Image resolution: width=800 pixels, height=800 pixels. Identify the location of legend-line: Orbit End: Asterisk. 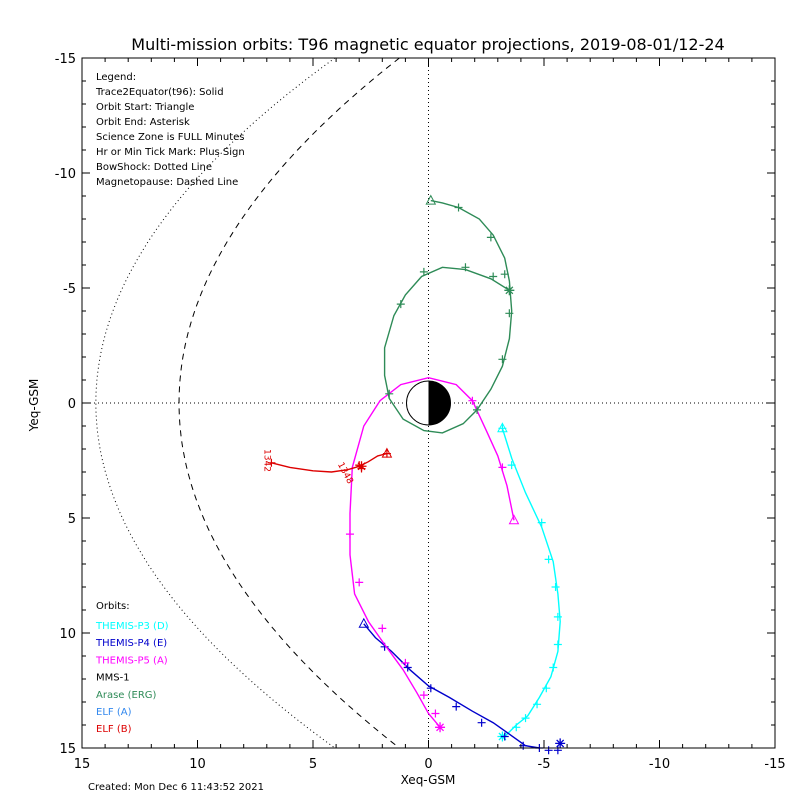
(143, 122).